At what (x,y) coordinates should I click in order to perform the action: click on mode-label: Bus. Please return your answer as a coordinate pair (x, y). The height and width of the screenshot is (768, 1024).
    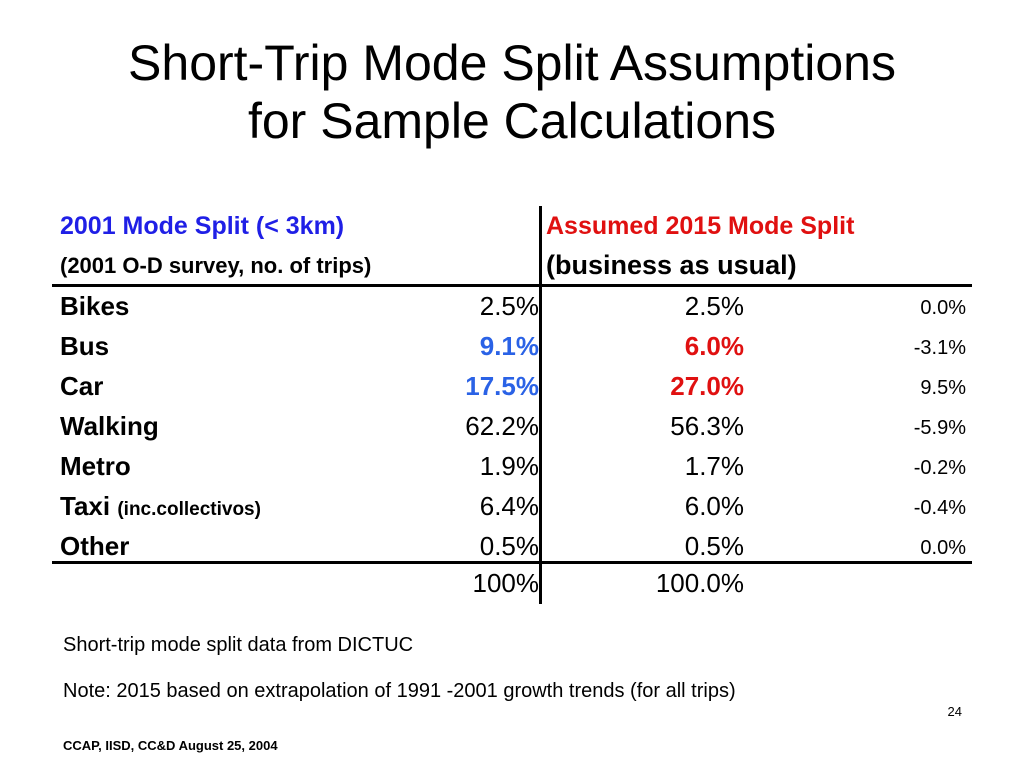
    Looking at the image, I should click on (85, 346).